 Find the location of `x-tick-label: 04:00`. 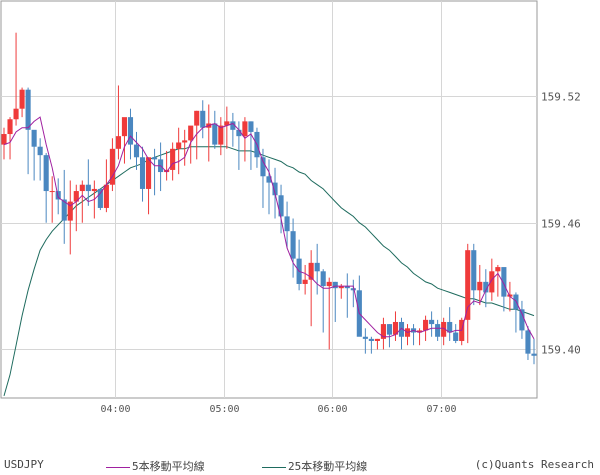

x-tick-label: 04:00 is located at coordinates (115, 409).